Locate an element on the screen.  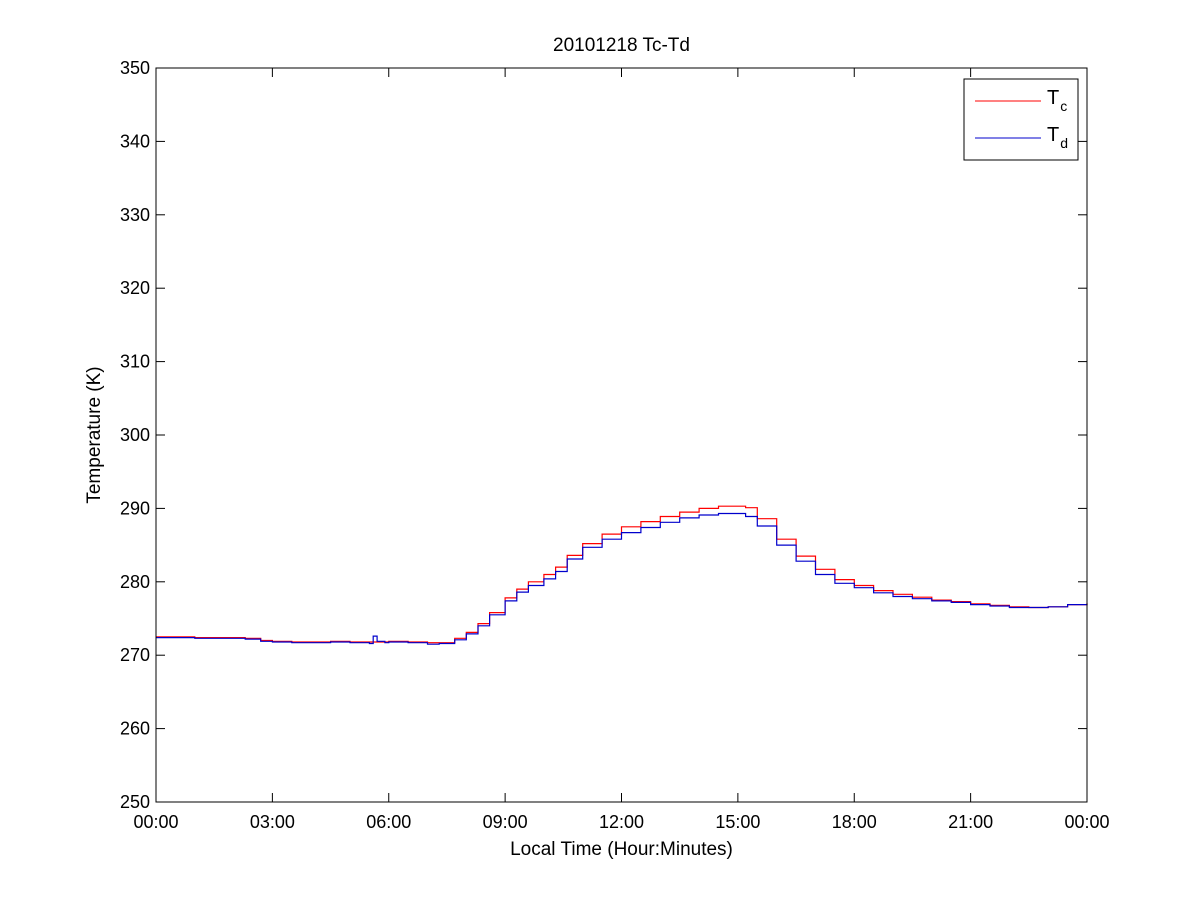
legend-label-td: Td is located at coordinates (1057, 137).